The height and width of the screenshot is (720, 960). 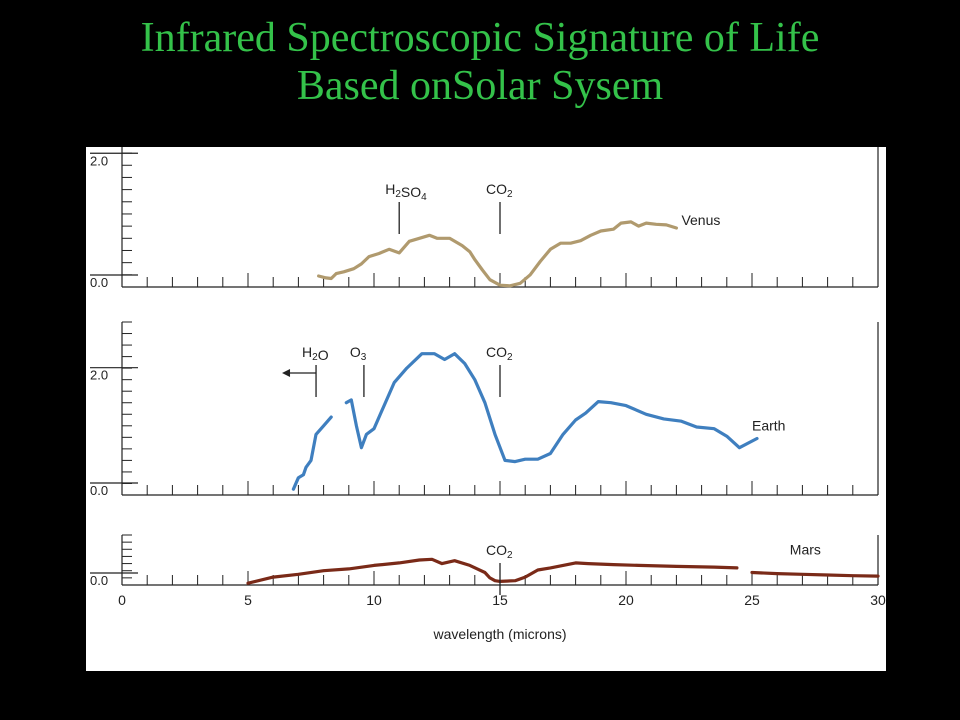 What do you see at coordinates (496, 550) in the screenshot?
I see `mars-band-label-part: CO` at bounding box center [496, 550].